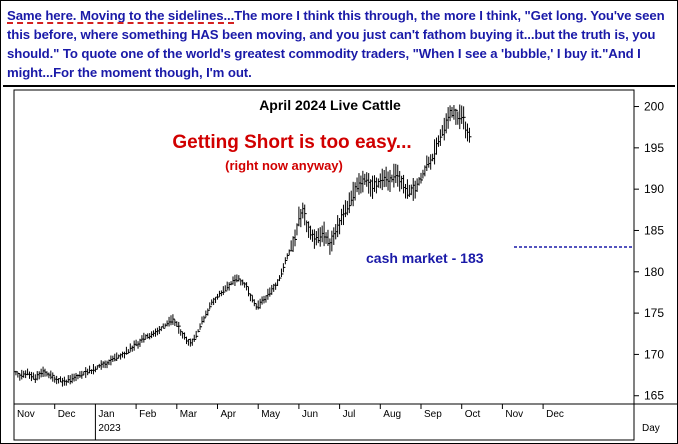 The image size is (678, 444). Describe the element at coordinates (473, 414) in the screenshot. I see `x-tick-label: Oct` at that location.